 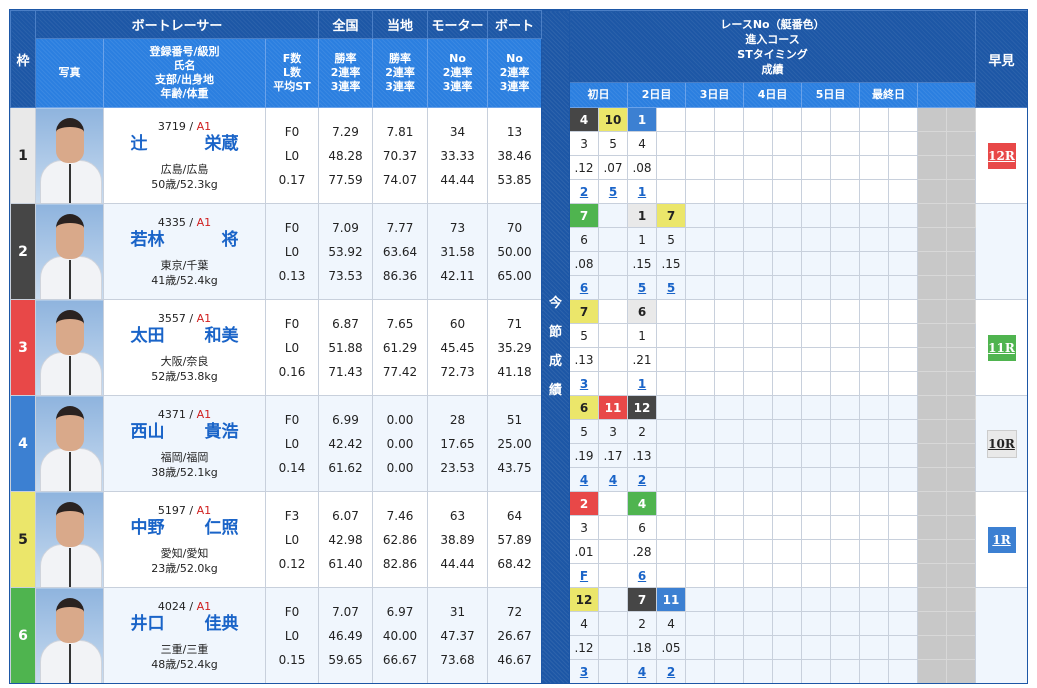 I want to click on race-result: 5, so click(x=613, y=191).